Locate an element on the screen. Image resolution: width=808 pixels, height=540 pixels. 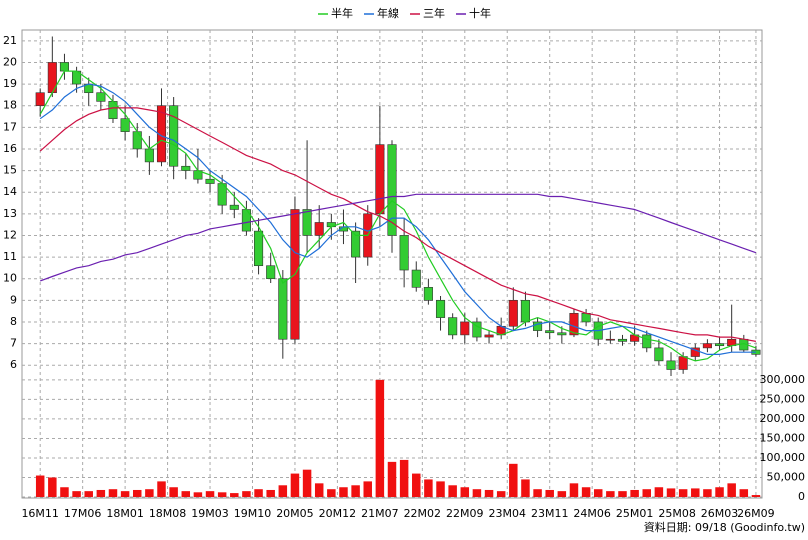
x-tick-label: 22M02 is located at coordinates (423, 513).